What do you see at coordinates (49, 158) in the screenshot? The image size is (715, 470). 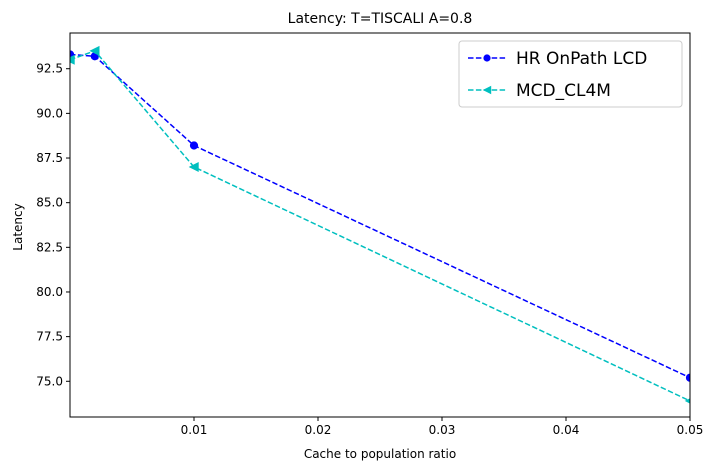 I see `y-tick-label: 87.5` at bounding box center [49, 158].